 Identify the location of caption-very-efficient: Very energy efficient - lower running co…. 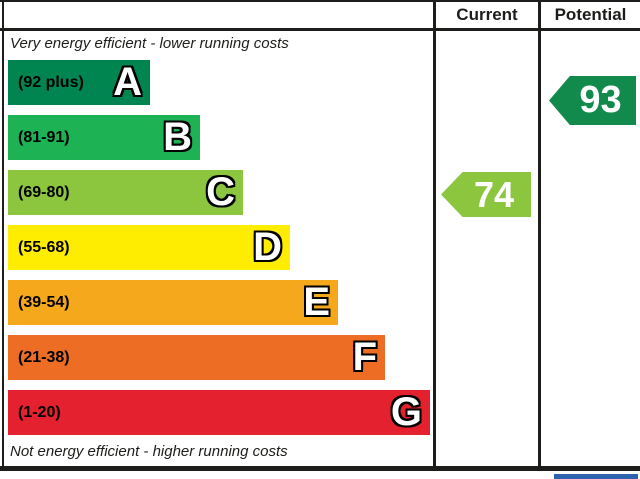
(149, 43).